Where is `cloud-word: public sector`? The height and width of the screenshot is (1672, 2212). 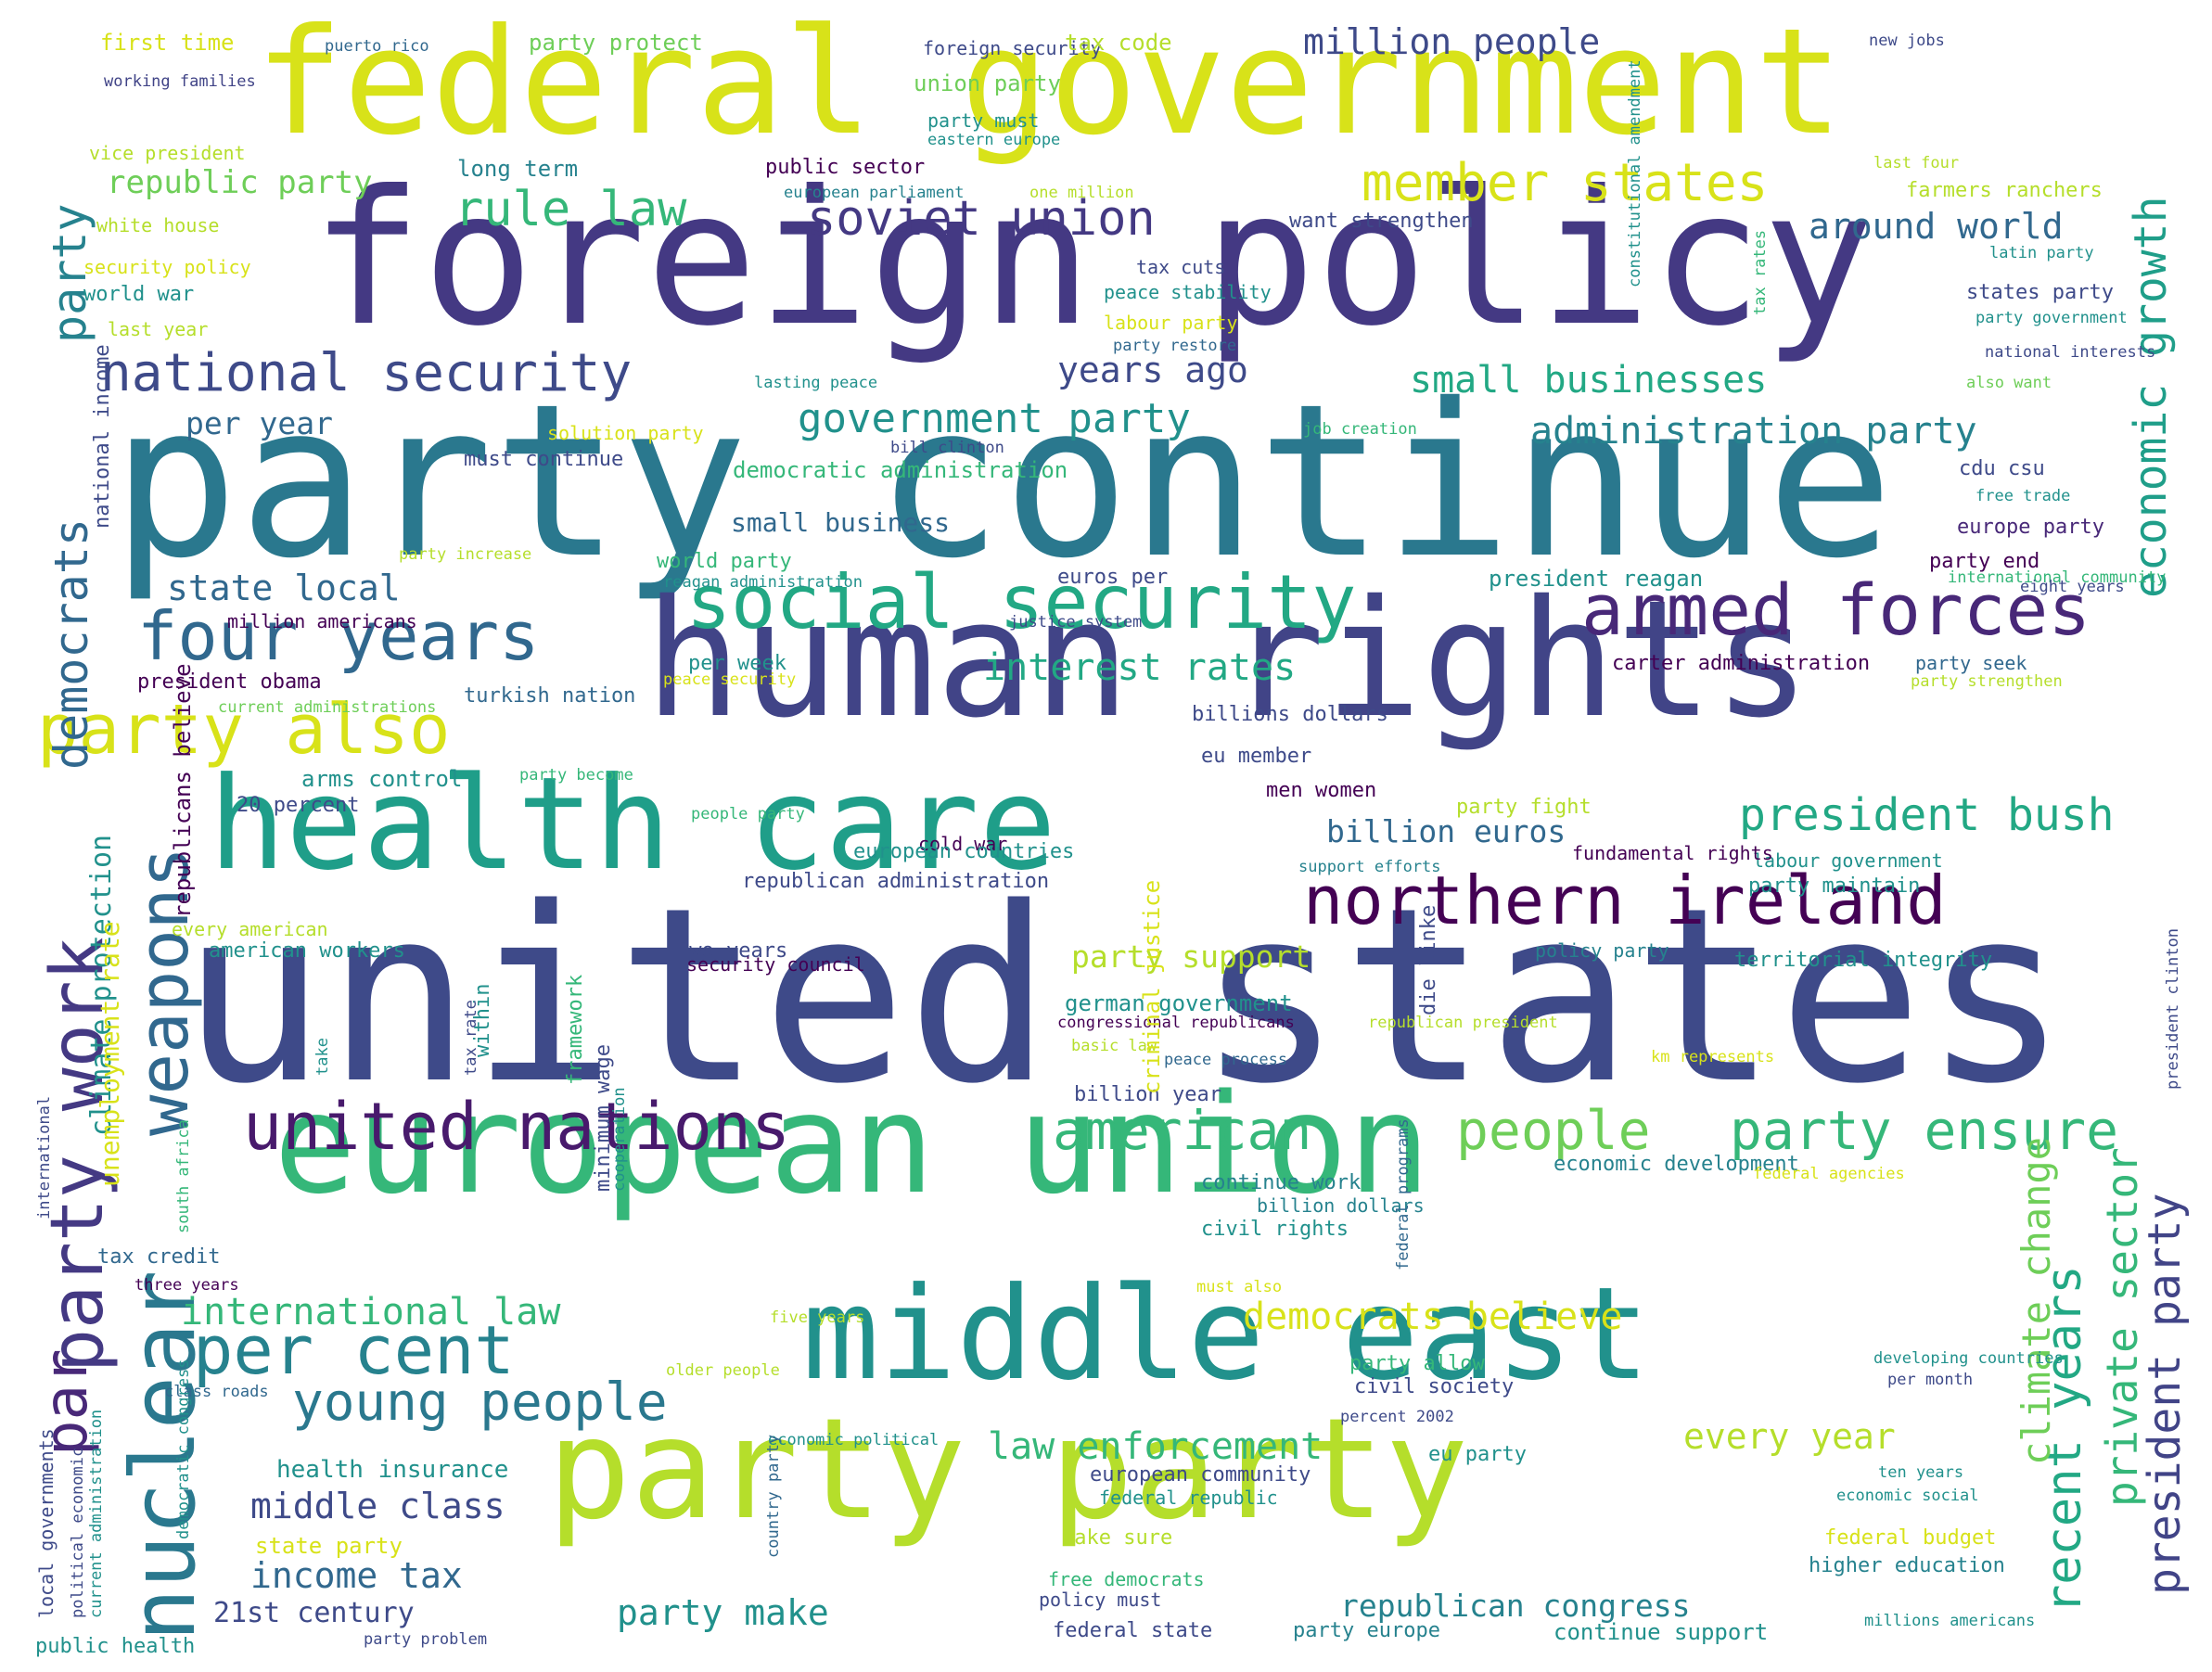 cloud-word: public sector is located at coordinates (846, 167).